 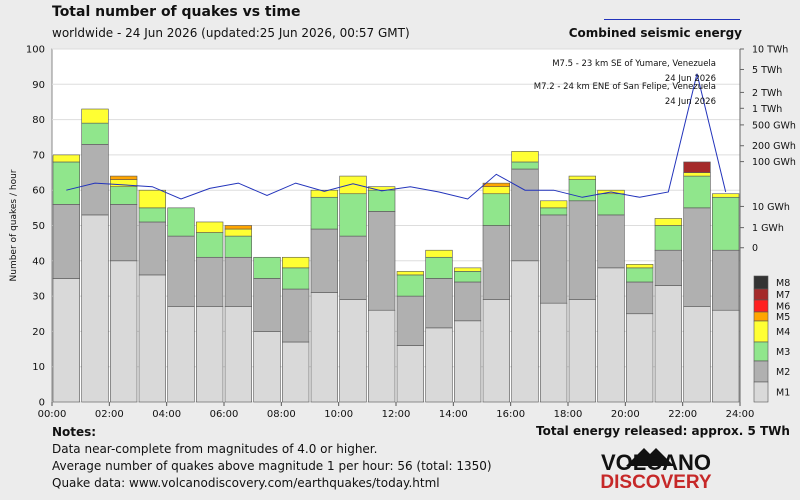 What do you see at coordinates (697, 167) in the screenshot?
I see `bar-m7` at bounding box center [697, 167].